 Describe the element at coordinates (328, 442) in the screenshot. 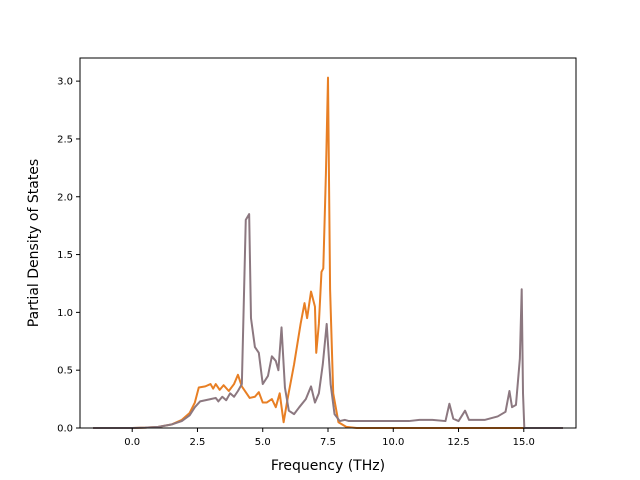

I see `x-tick-label: 7.5` at that location.